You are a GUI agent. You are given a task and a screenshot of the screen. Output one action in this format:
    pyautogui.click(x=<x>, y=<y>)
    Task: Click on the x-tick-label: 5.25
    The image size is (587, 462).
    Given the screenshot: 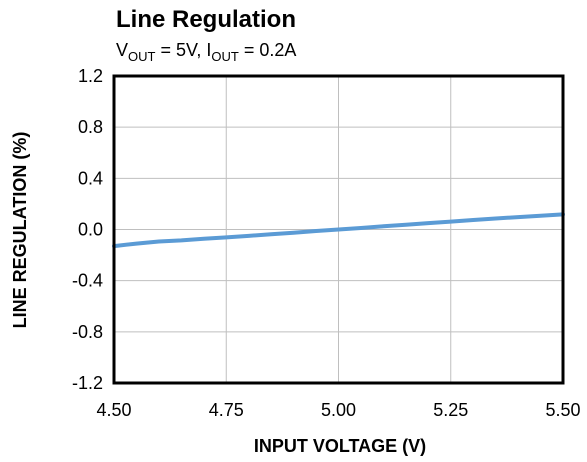 What is the action you would take?
    pyautogui.click(x=450, y=410)
    